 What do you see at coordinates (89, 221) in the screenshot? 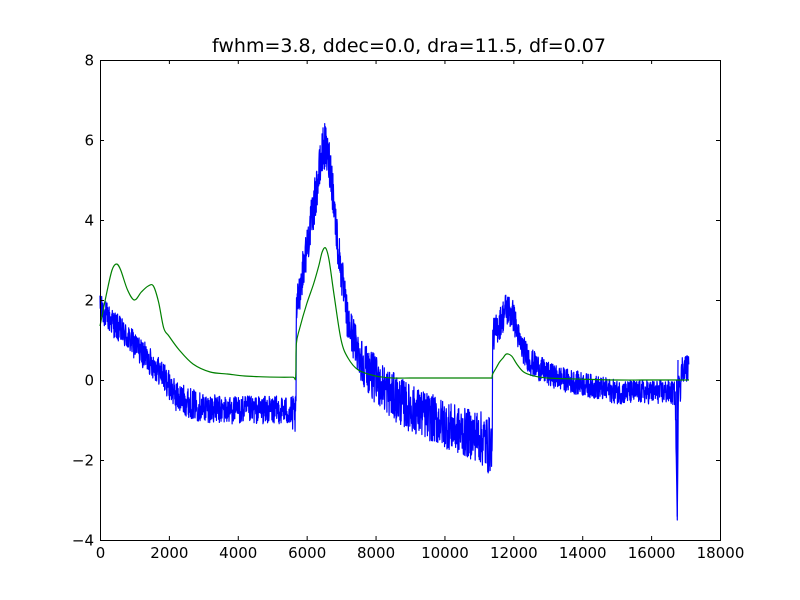
I see `y-tick-label: 4` at bounding box center [89, 221].